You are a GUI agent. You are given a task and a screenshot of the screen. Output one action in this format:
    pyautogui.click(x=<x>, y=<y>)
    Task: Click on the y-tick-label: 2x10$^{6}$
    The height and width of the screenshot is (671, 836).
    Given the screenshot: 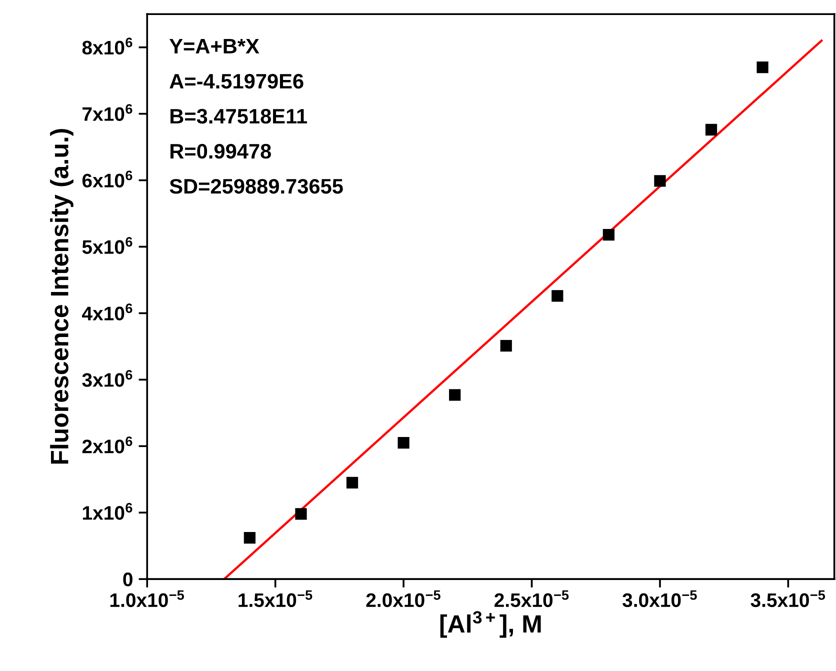 What is the action you would take?
    pyautogui.click(x=107, y=445)
    